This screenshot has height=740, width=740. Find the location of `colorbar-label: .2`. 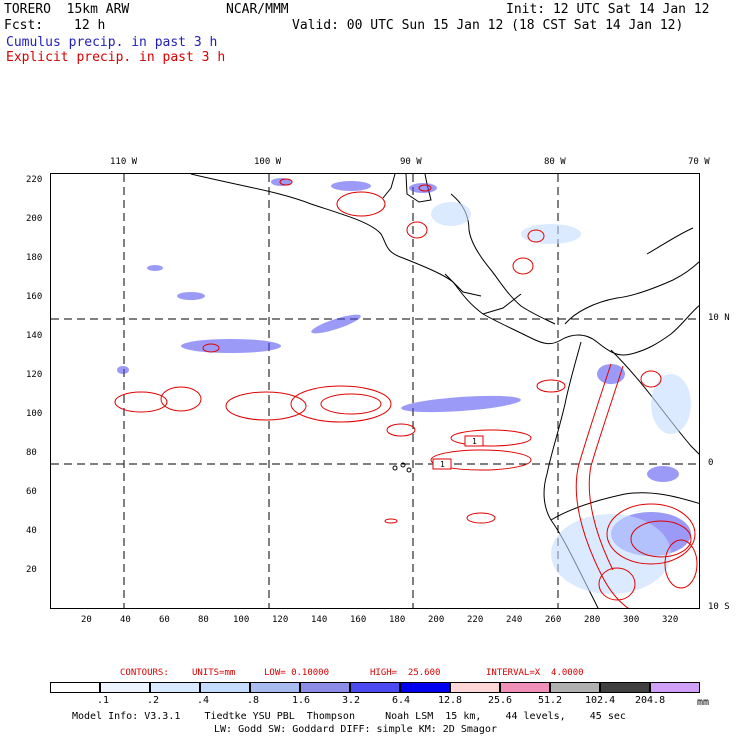

colorbar-label: .2 is located at coordinates (153, 700).